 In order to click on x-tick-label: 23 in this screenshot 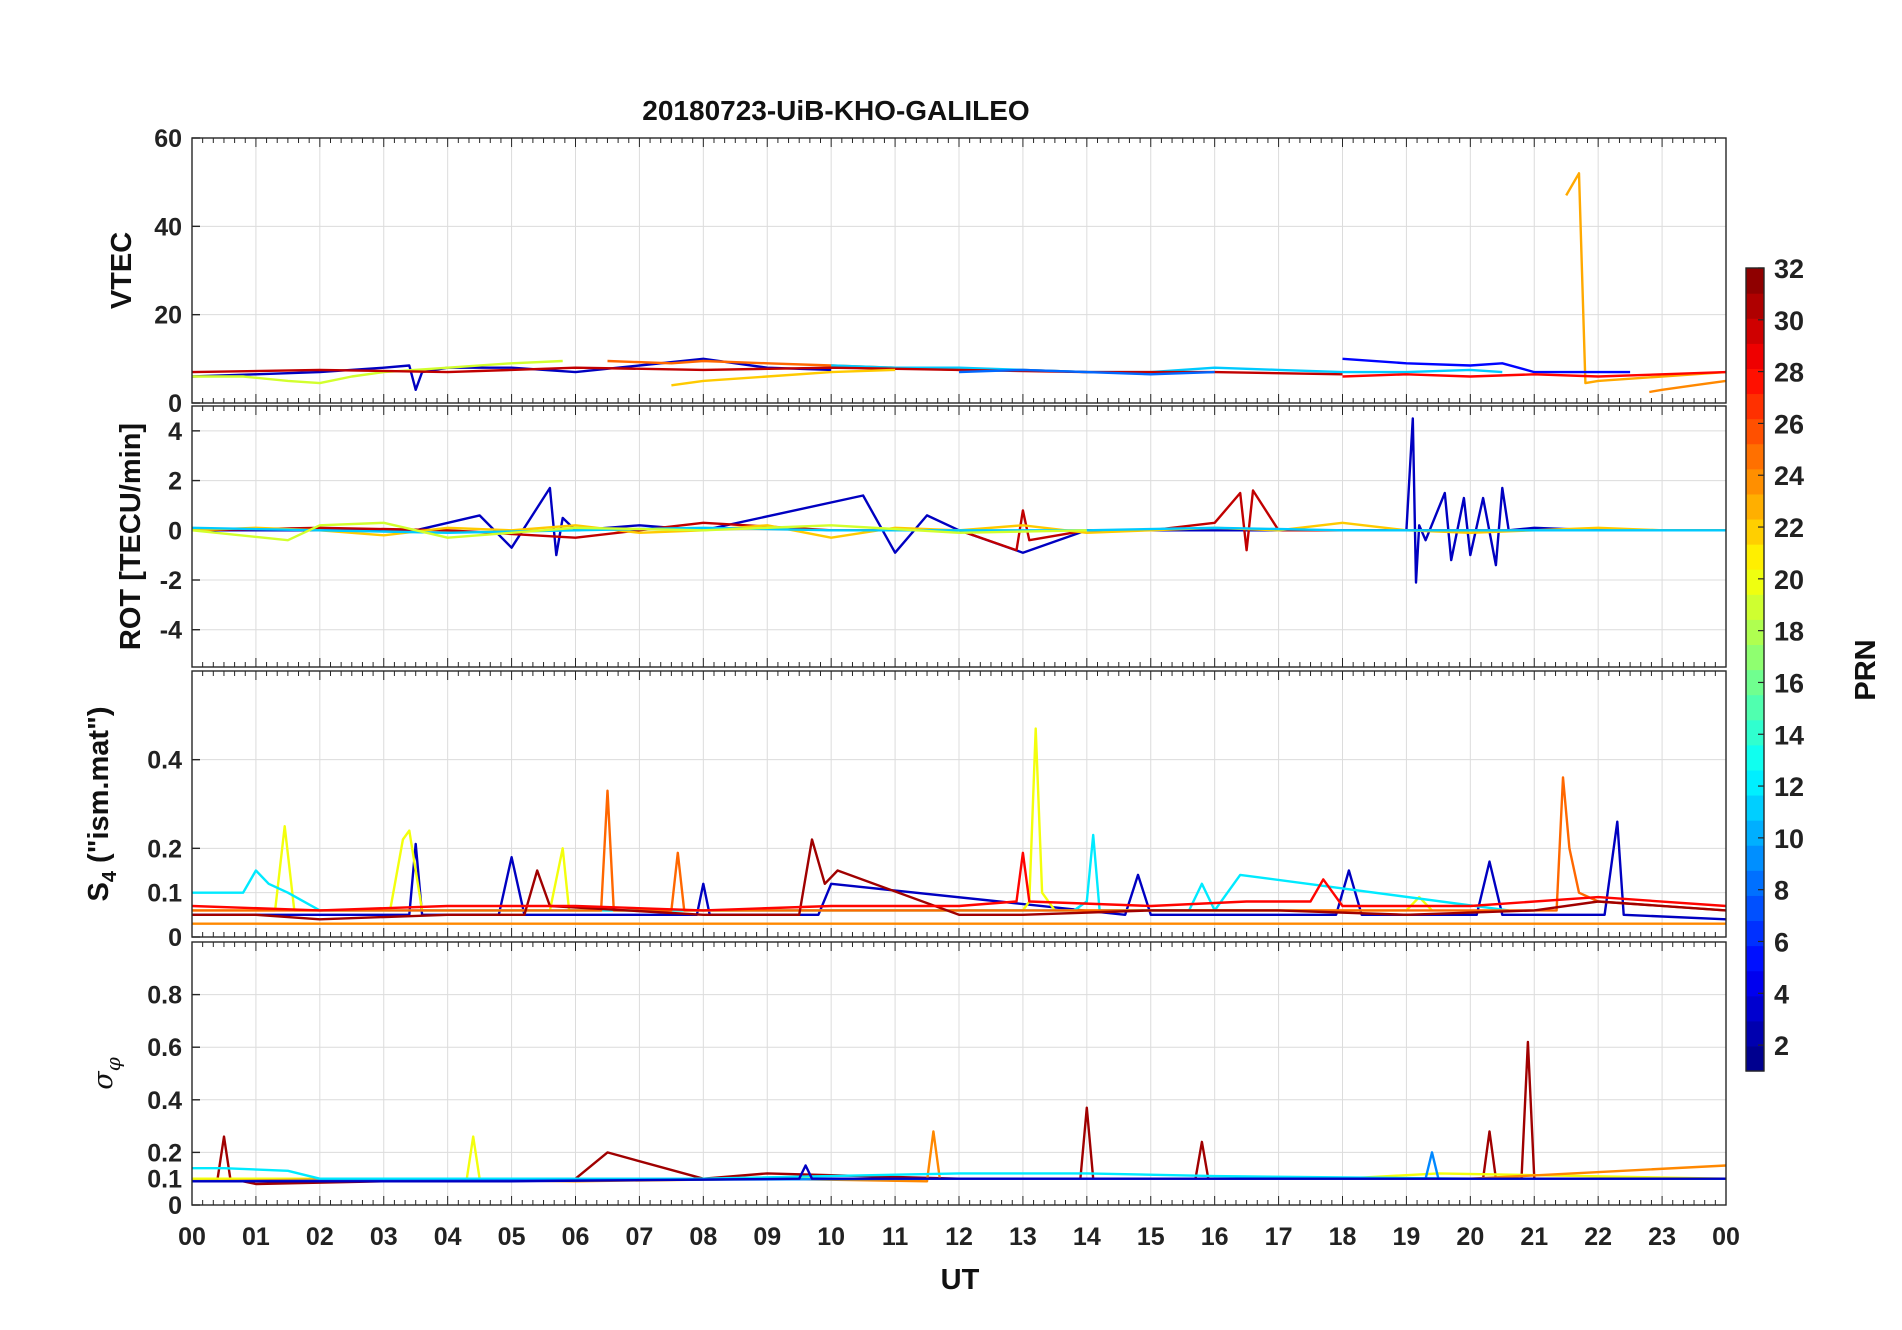, I will do `click(1662, 1237)`.